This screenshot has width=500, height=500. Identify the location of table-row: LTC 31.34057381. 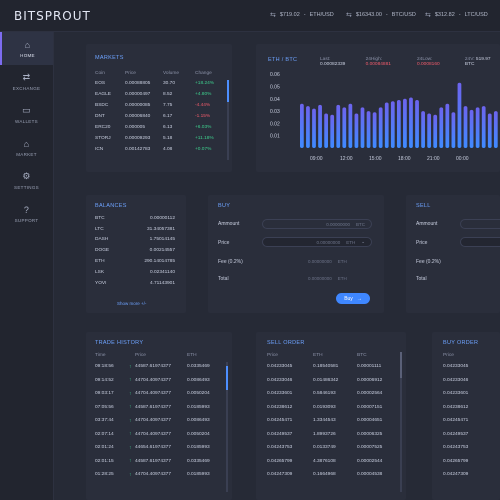
(135, 229).